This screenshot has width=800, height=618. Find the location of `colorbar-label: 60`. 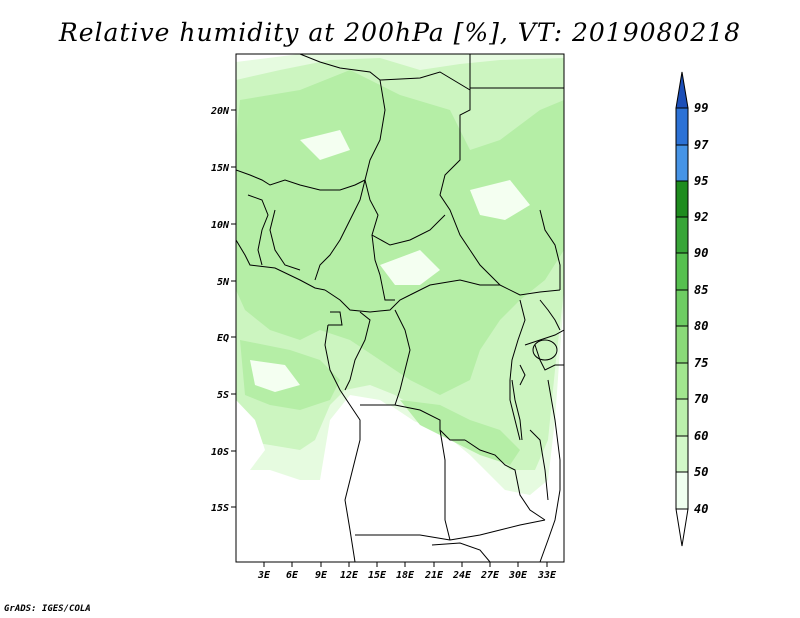

colorbar-label: 60 is located at coordinates (701, 436).